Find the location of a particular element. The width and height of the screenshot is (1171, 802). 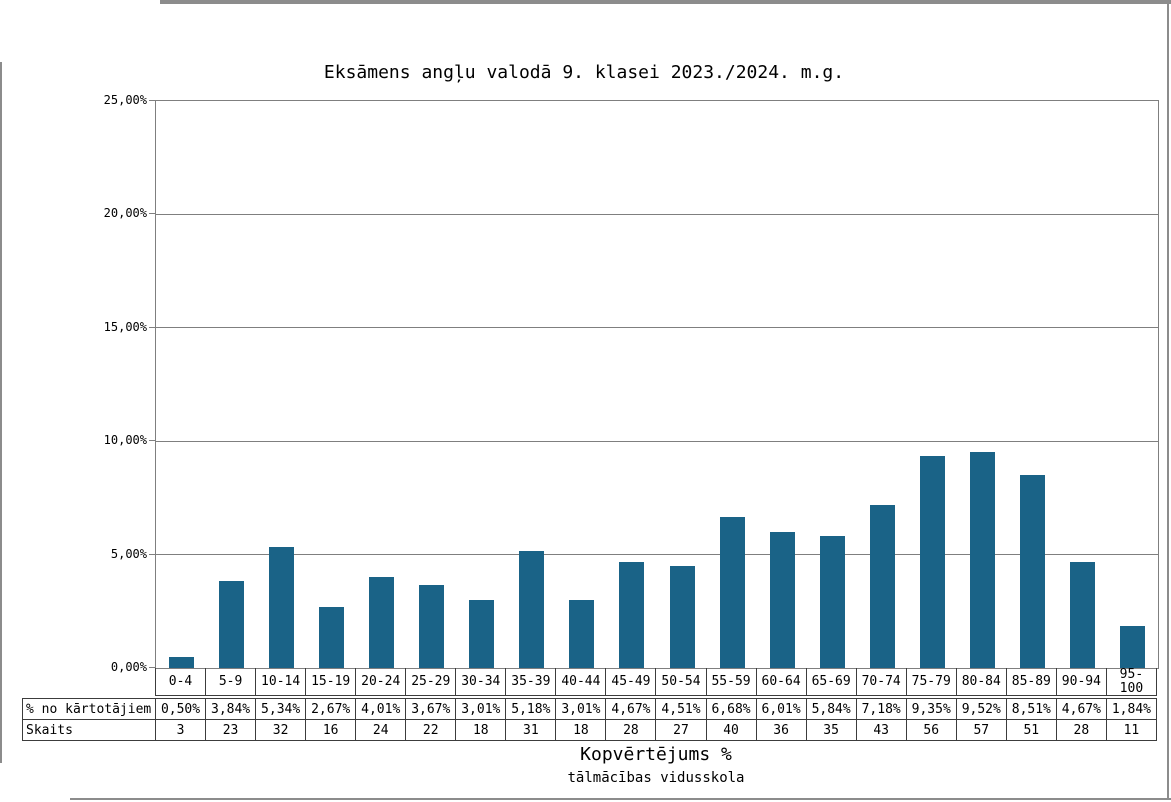

y-tick-label: 25,00% is located at coordinates (125, 100).